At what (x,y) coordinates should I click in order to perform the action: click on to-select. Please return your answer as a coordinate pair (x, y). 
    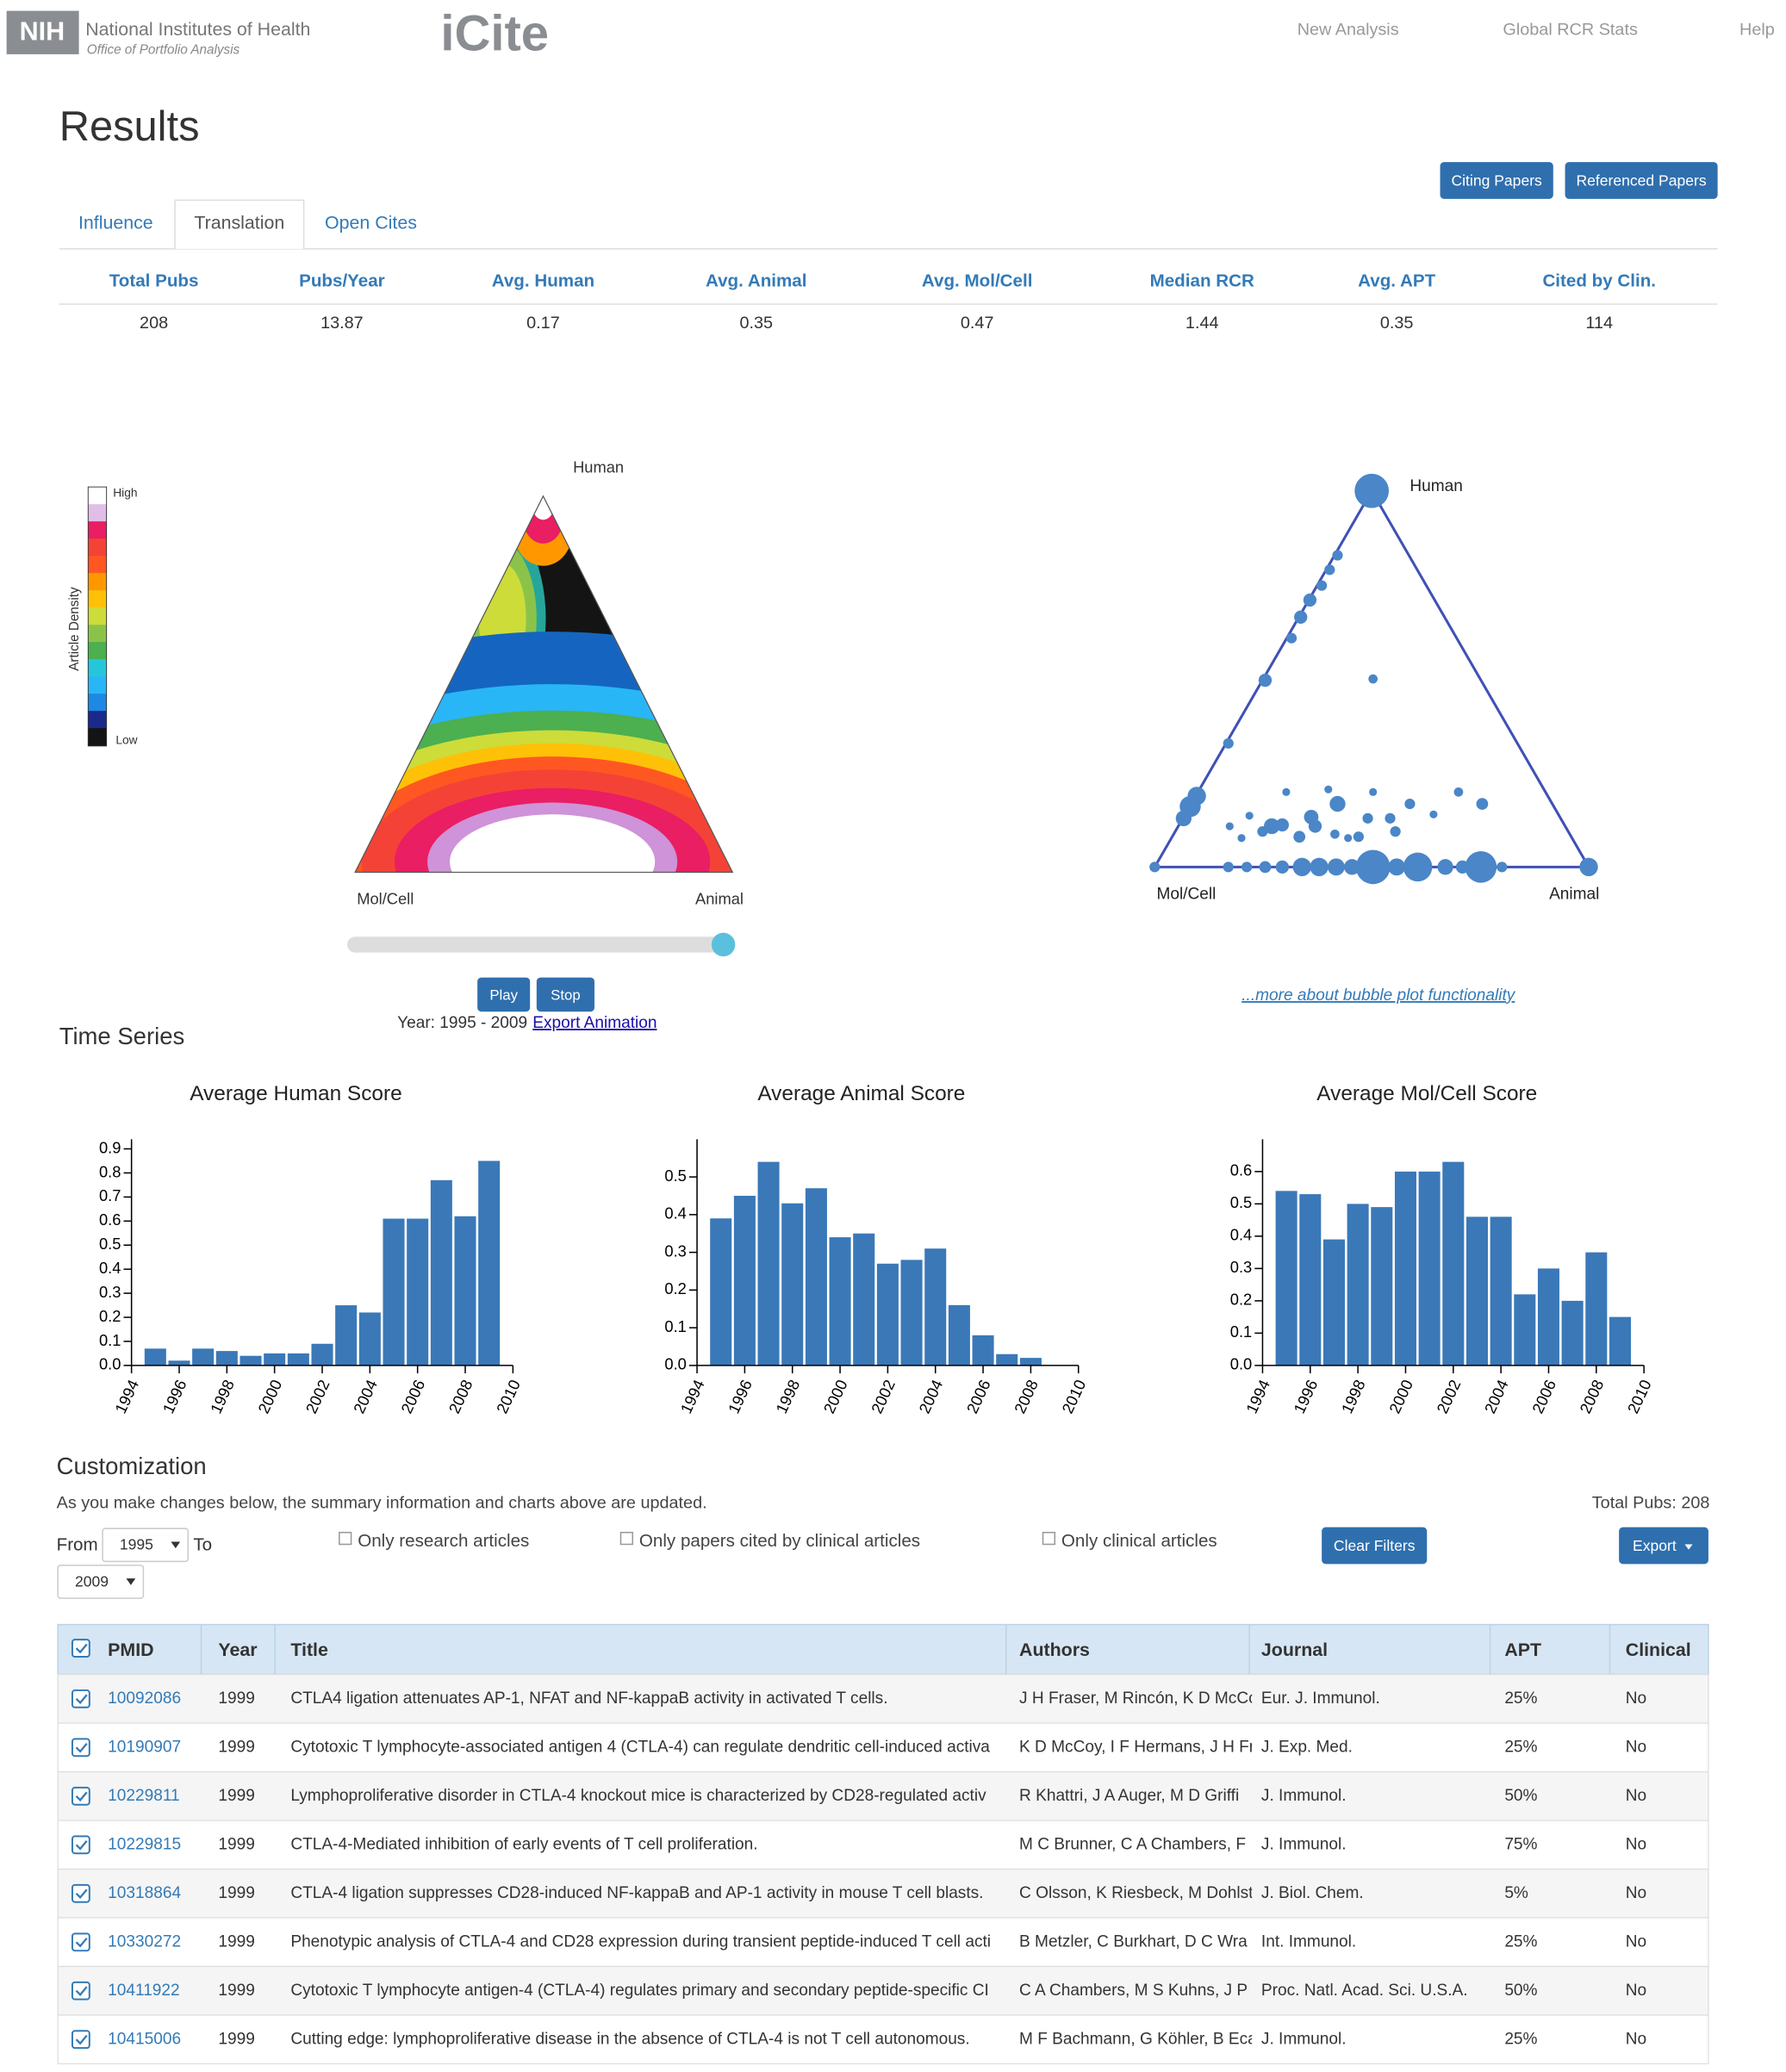
    Looking at the image, I should click on (101, 1582).